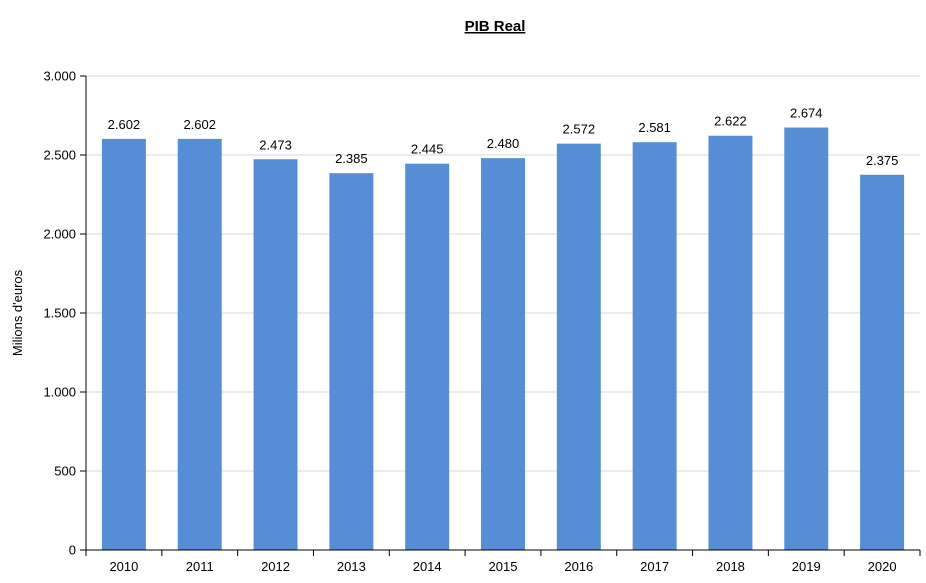 The height and width of the screenshot is (583, 926). What do you see at coordinates (59, 155) in the screenshot?
I see `y-tick-label: 2.500` at bounding box center [59, 155].